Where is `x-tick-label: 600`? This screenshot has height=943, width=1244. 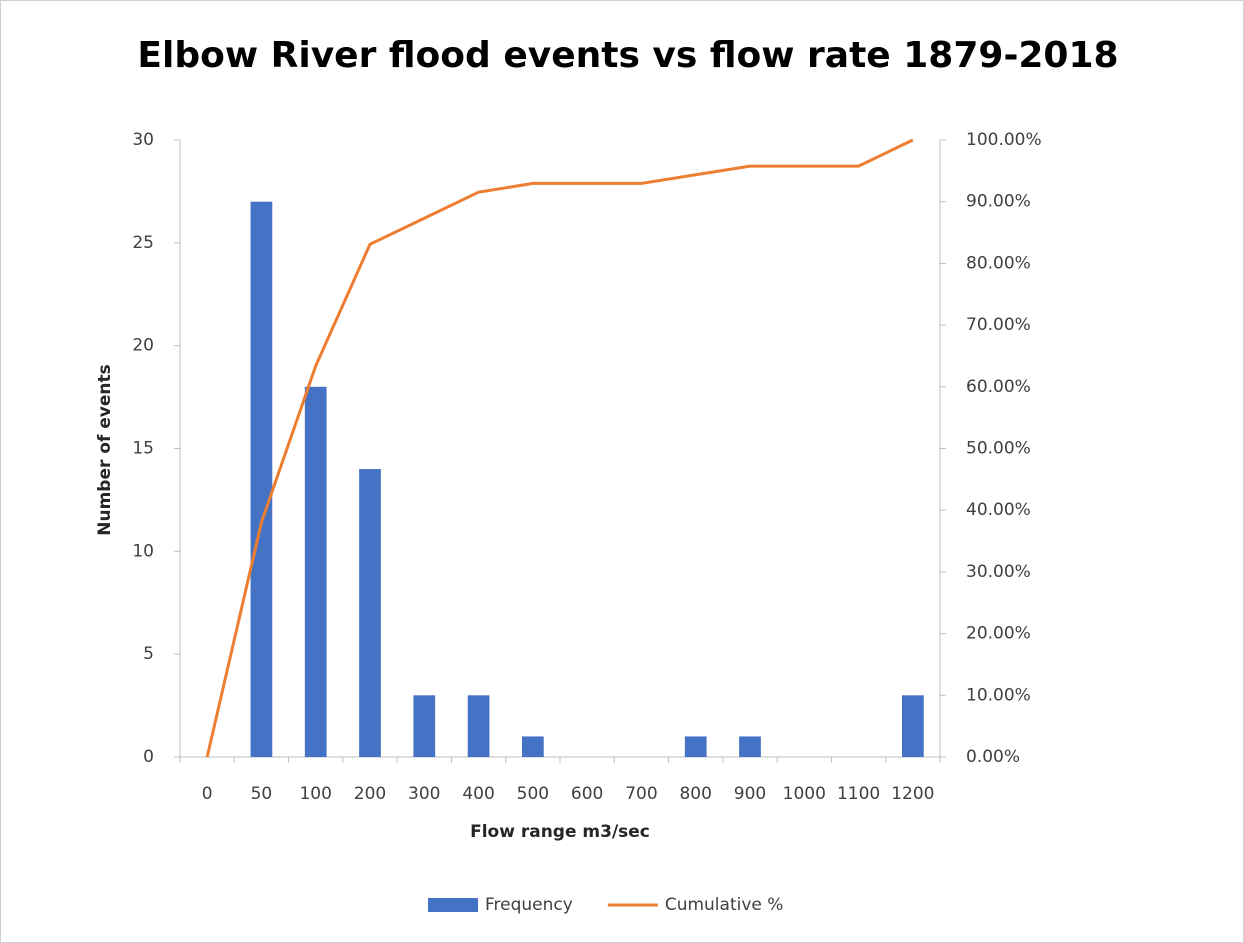 x-tick-label: 600 is located at coordinates (587, 794).